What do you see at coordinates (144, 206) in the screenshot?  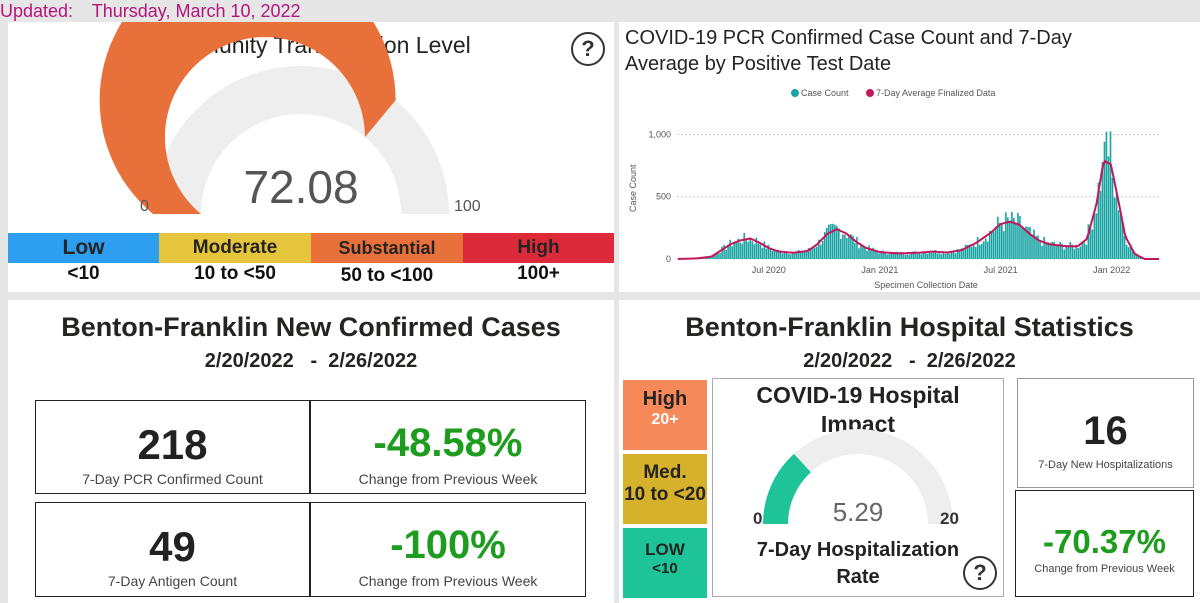 I see `gauge-min-label: 0` at bounding box center [144, 206].